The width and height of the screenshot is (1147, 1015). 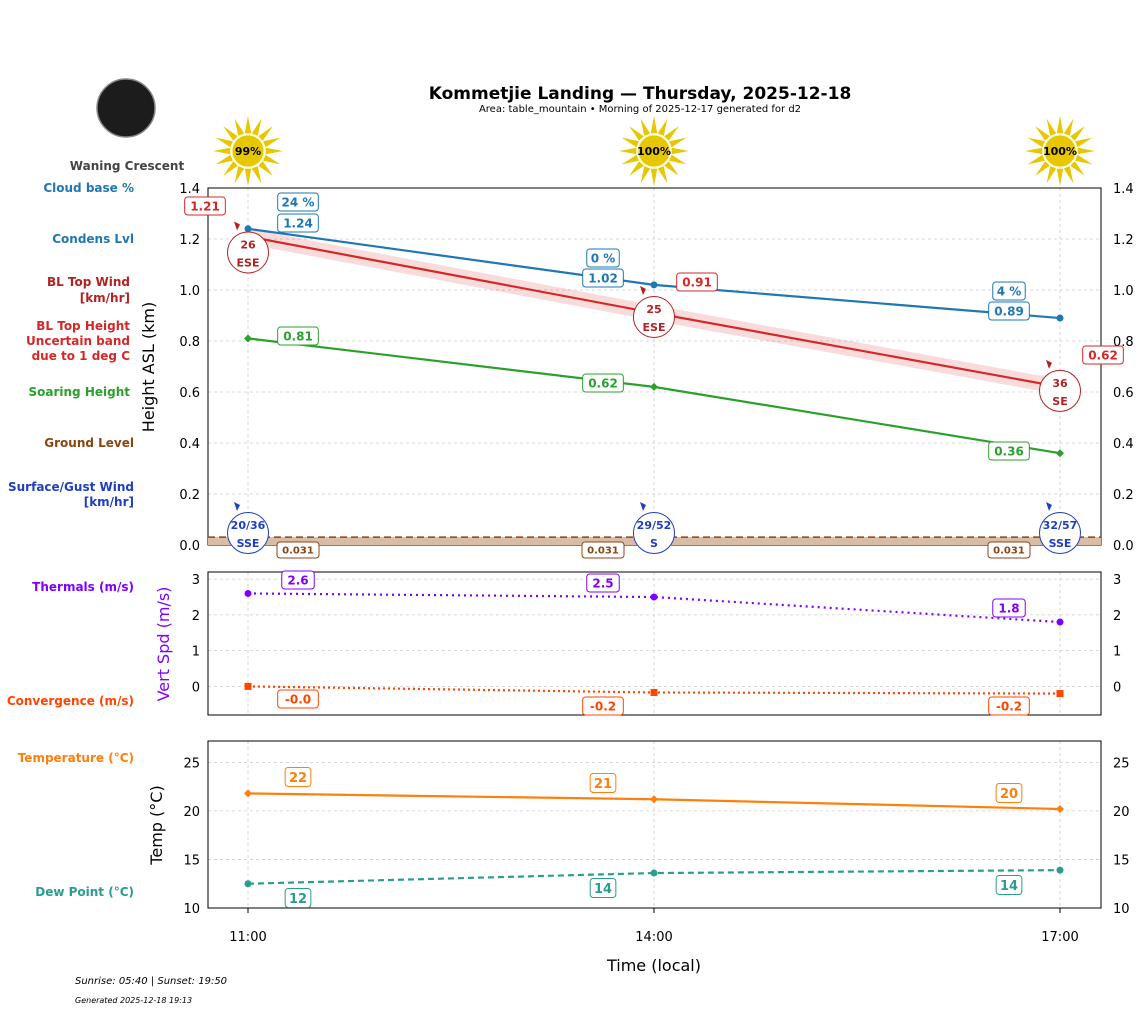 What do you see at coordinates (654, 824) in the screenshot?
I see `temp-panel-frame` at bounding box center [654, 824].